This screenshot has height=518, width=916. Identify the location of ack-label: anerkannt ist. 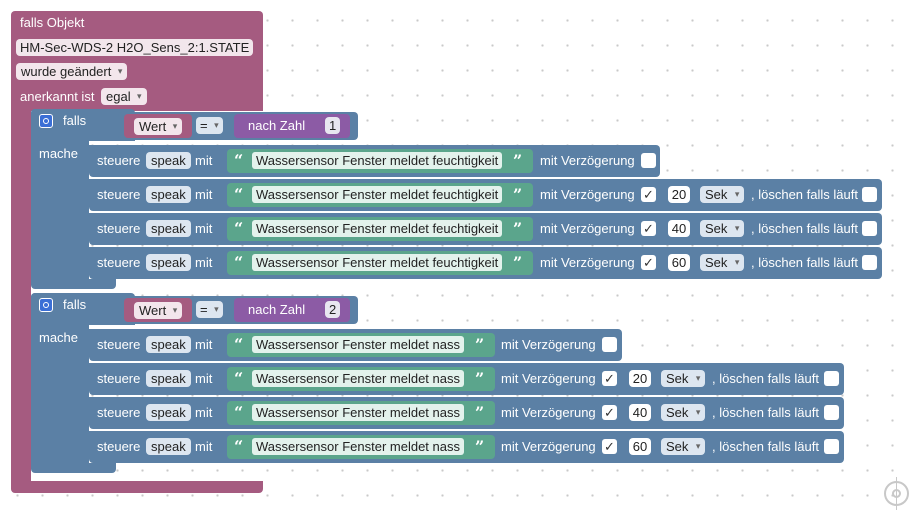
(57, 96).